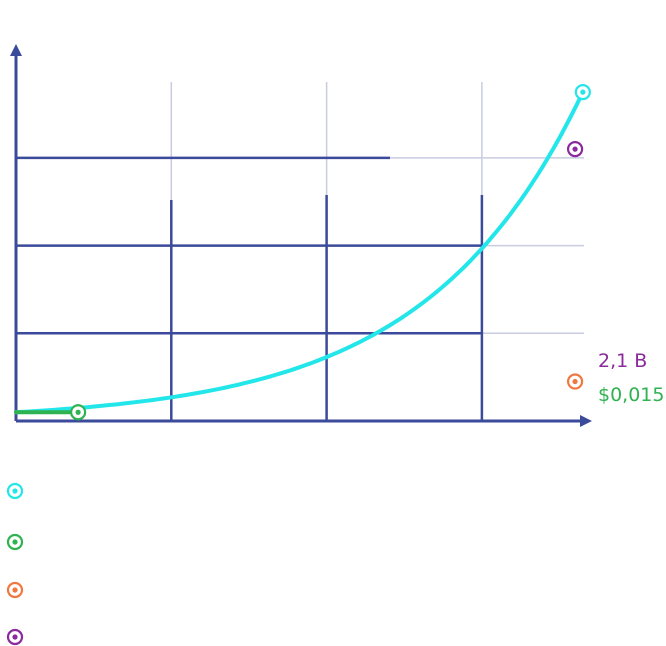 This screenshot has height=646, width=666. Describe the element at coordinates (16, 50) in the screenshot. I see `y-axis-arrow` at that location.